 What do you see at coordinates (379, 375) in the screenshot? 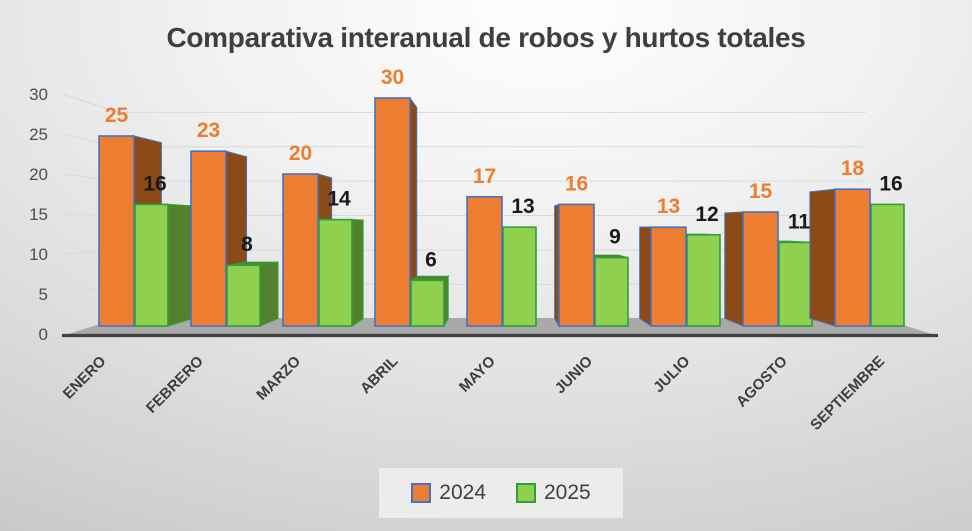
I see `x-category-label: ABRIL` at bounding box center [379, 375].